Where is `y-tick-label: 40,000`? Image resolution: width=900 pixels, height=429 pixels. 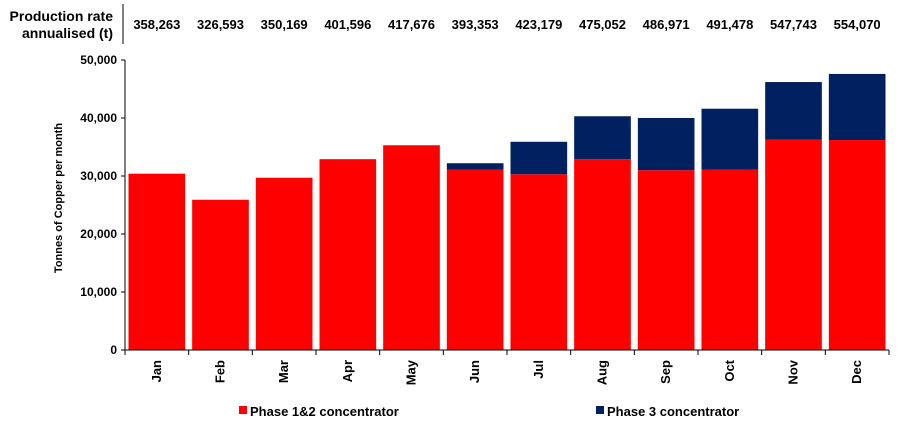
y-tick-label: 40,000 is located at coordinates (98, 118).